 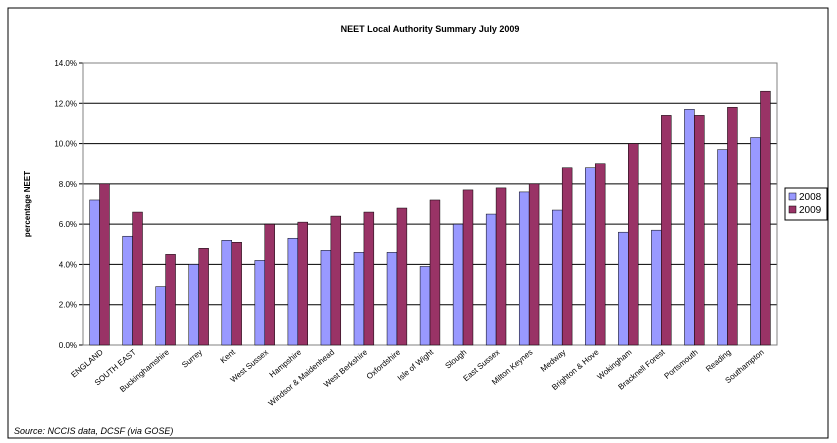 What do you see at coordinates (430, 29) in the screenshot?
I see `chart-title: NEET Local Authority Summary July 2009` at bounding box center [430, 29].